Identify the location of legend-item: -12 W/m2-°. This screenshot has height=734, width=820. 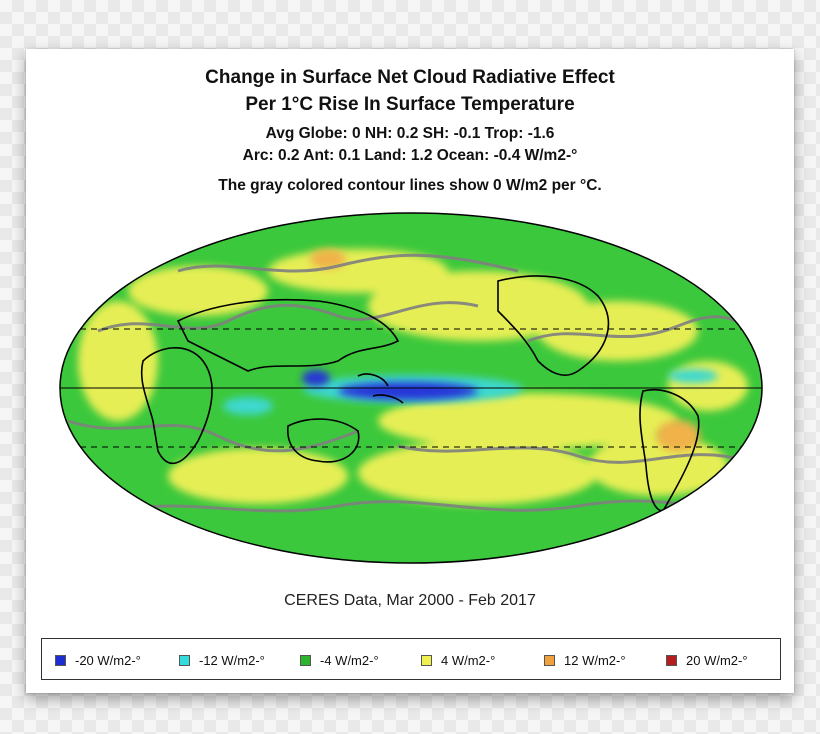
(222, 660).